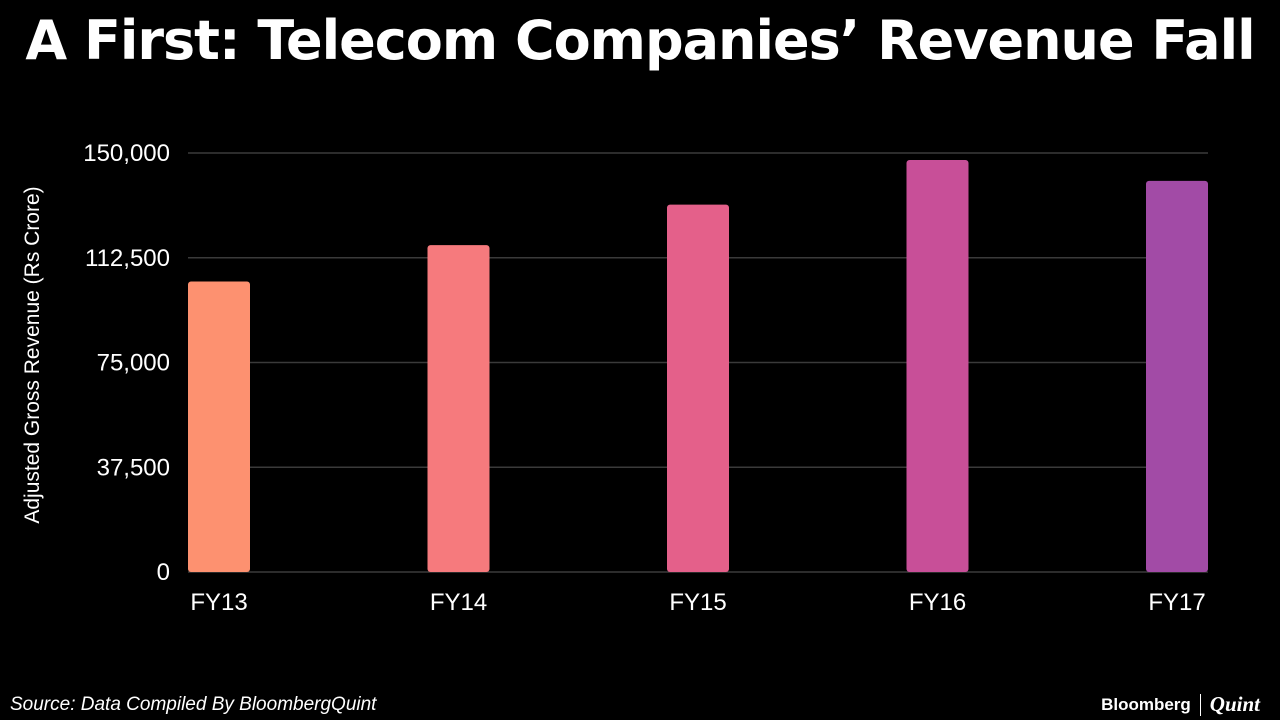  Describe the element at coordinates (937, 602) in the screenshot. I see `x-tick-label: FY16` at that location.